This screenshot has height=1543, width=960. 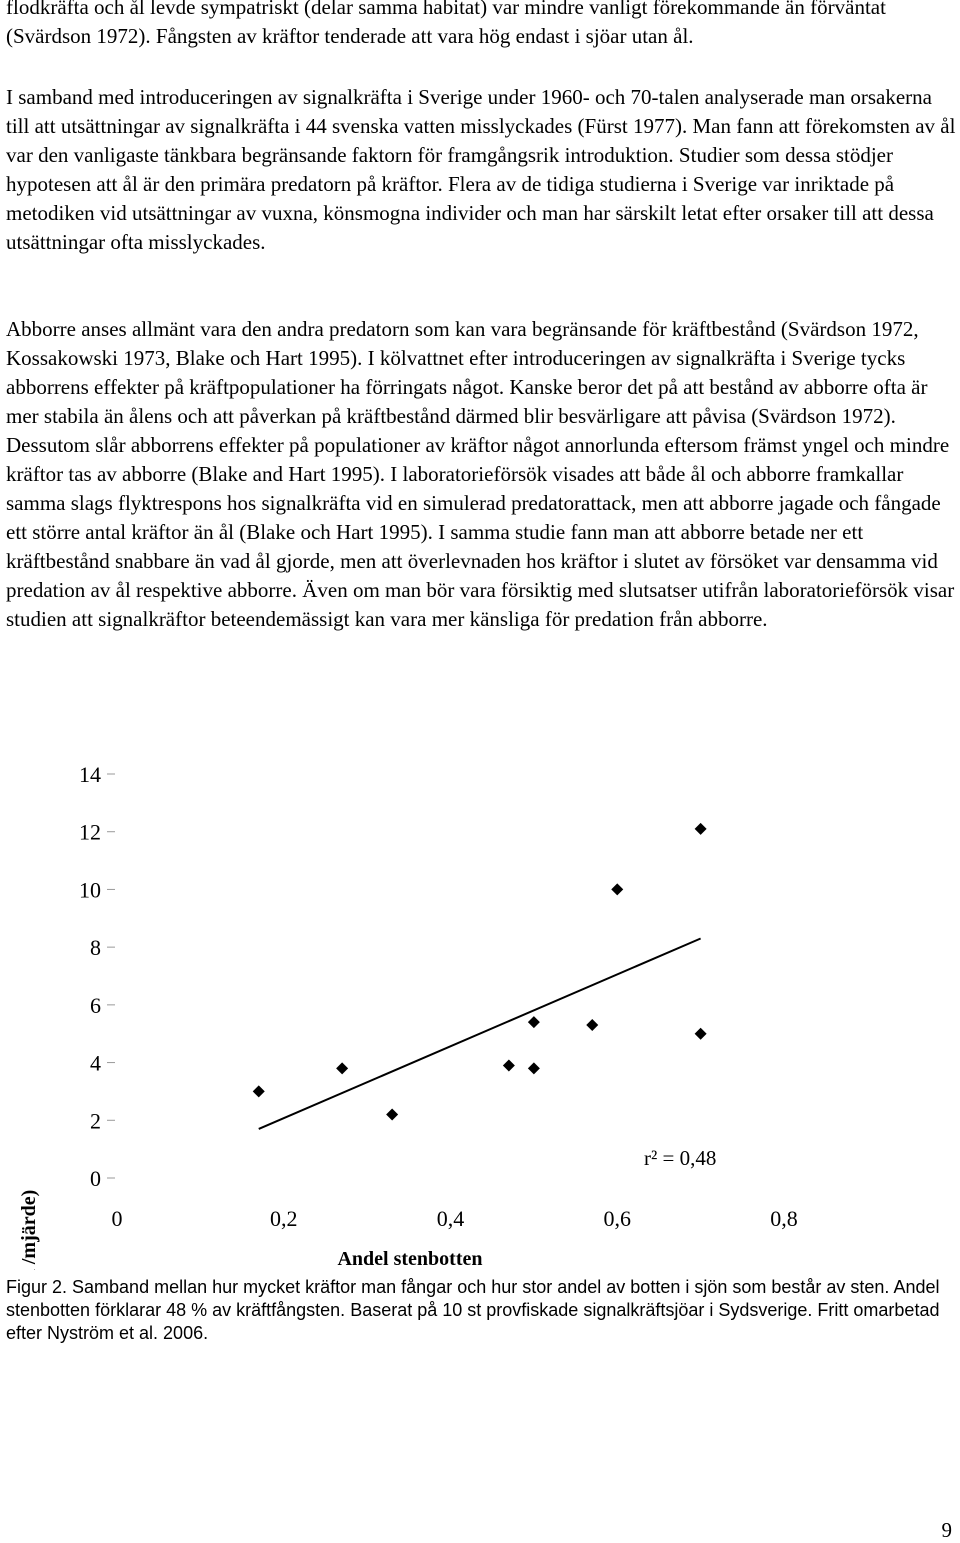 I want to click on x-tick-label: 0,4, so click(x=451, y=1218).